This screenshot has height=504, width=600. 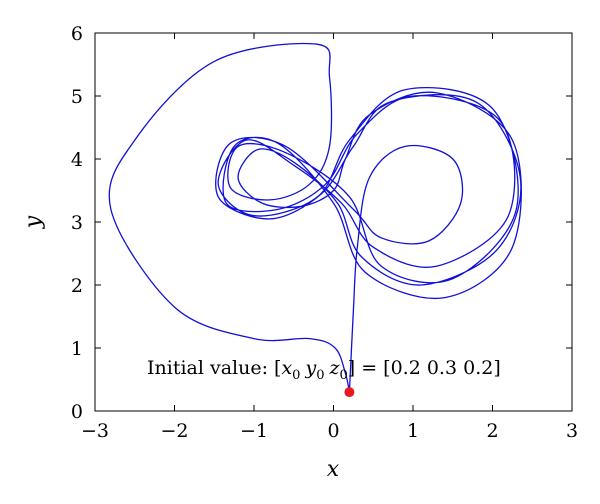 I want to click on x-tick-labels: −3 −2 −1 0 1 2 3, so click(x=329, y=431).